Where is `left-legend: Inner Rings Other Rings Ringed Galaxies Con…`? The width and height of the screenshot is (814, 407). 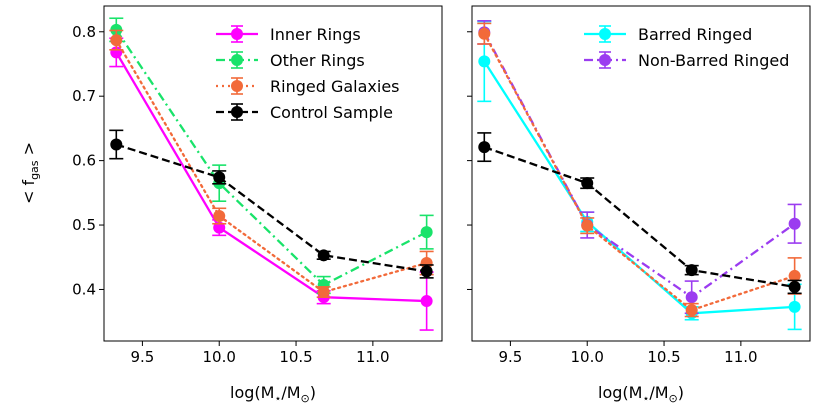
left-legend: Inner Rings Other Rings Ringed Galaxies Con… is located at coordinates (308, 73).